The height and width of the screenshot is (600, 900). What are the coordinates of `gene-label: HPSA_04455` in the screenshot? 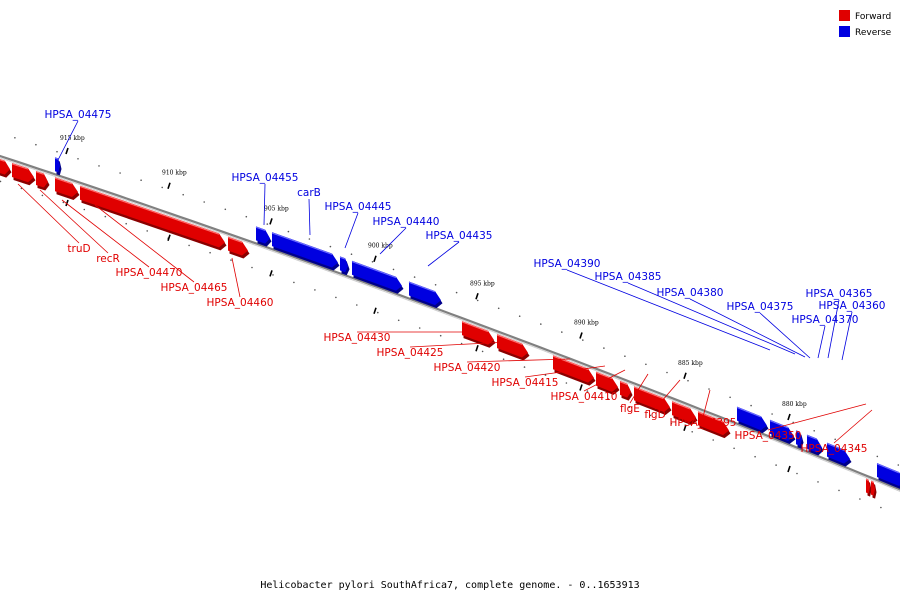 It's located at (265, 178).